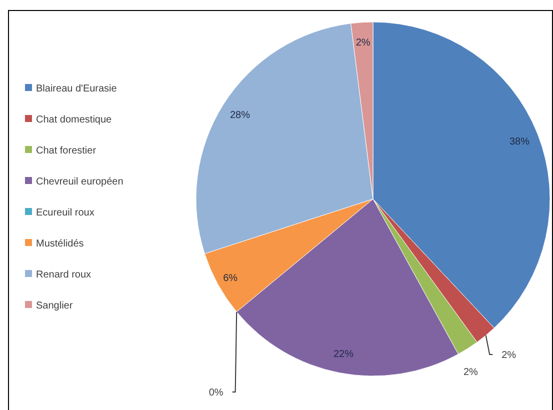 The width and height of the screenshot is (553, 410). Describe the element at coordinates (240, 116) in the screenshot. I see `data-label: 28%` at that location.